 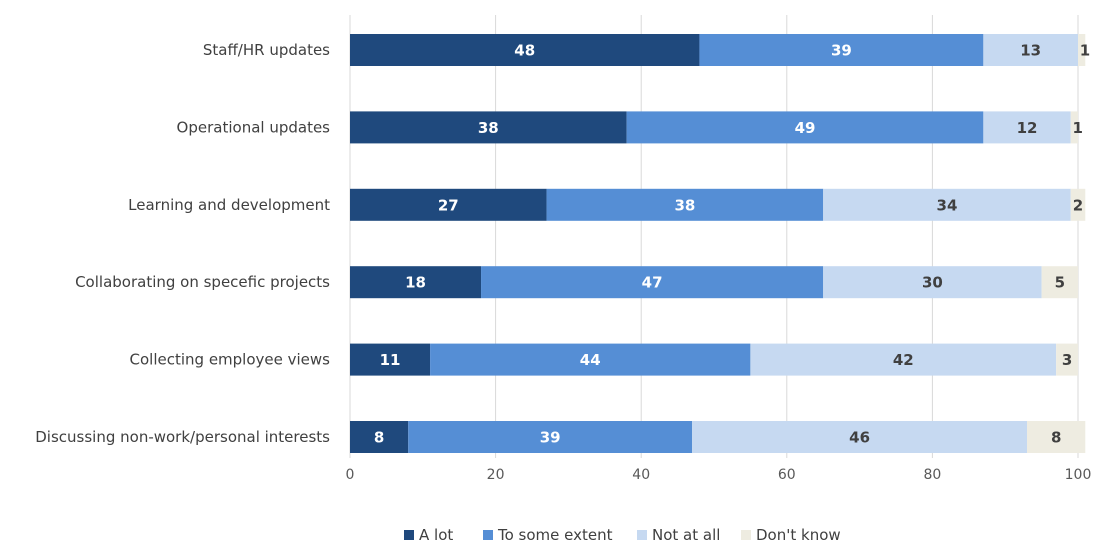 What do you see at coordinates (436, 535) in the screenshot?
I see `legend-label: A lot` at bounding box center [436, 535].